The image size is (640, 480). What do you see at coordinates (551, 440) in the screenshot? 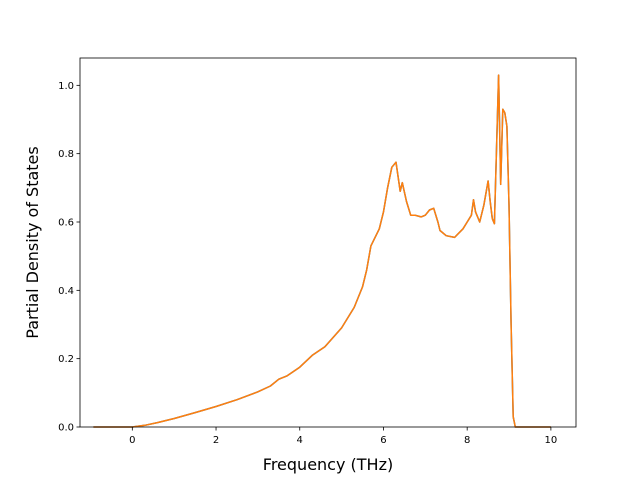
I see `x-tick-label: 10` at bounding box center [551, 440].